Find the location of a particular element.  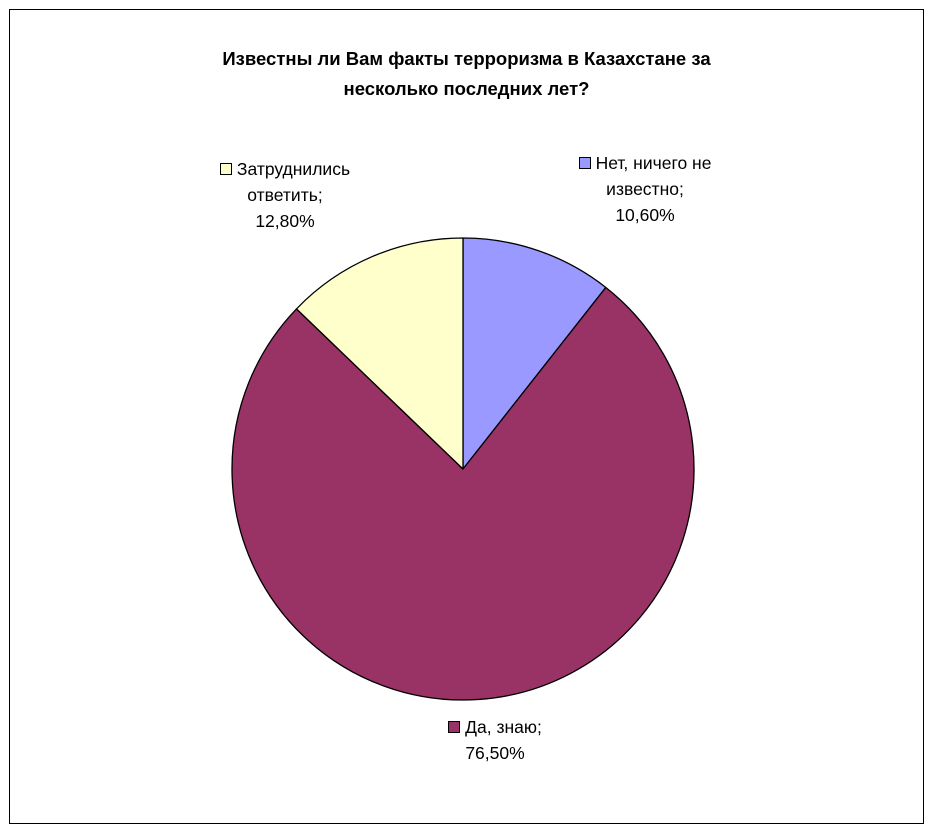

data-label-da-value: 76,50% is located at coordinates (495, 753).